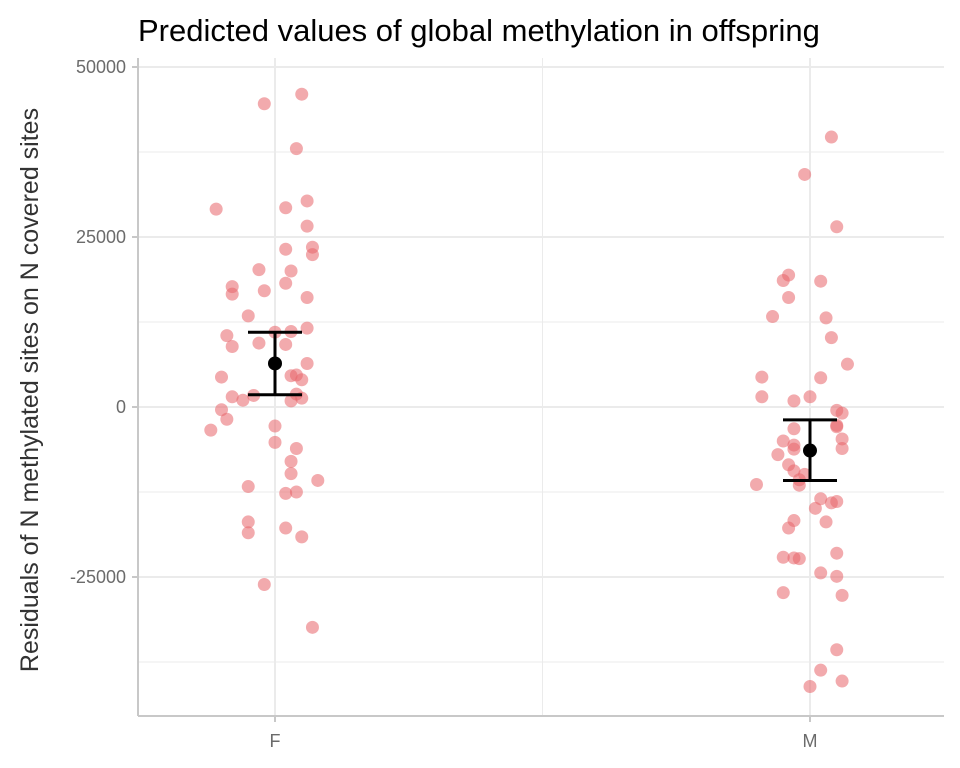  I want to click on y-tick-label: -25000, so click(98, 577).